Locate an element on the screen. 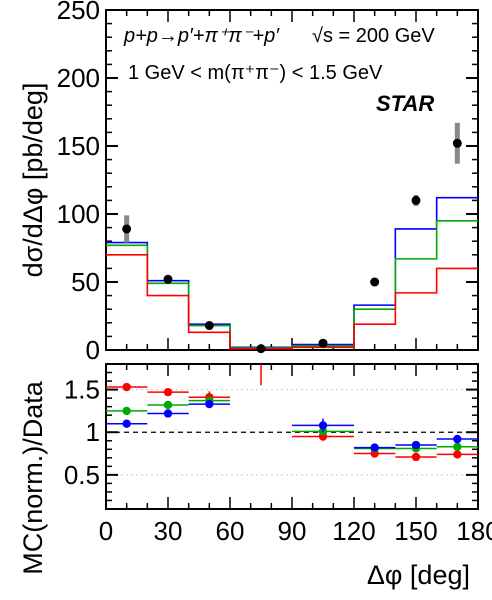  top-y-tick-label: 50 is located at coordinates (85, 282).